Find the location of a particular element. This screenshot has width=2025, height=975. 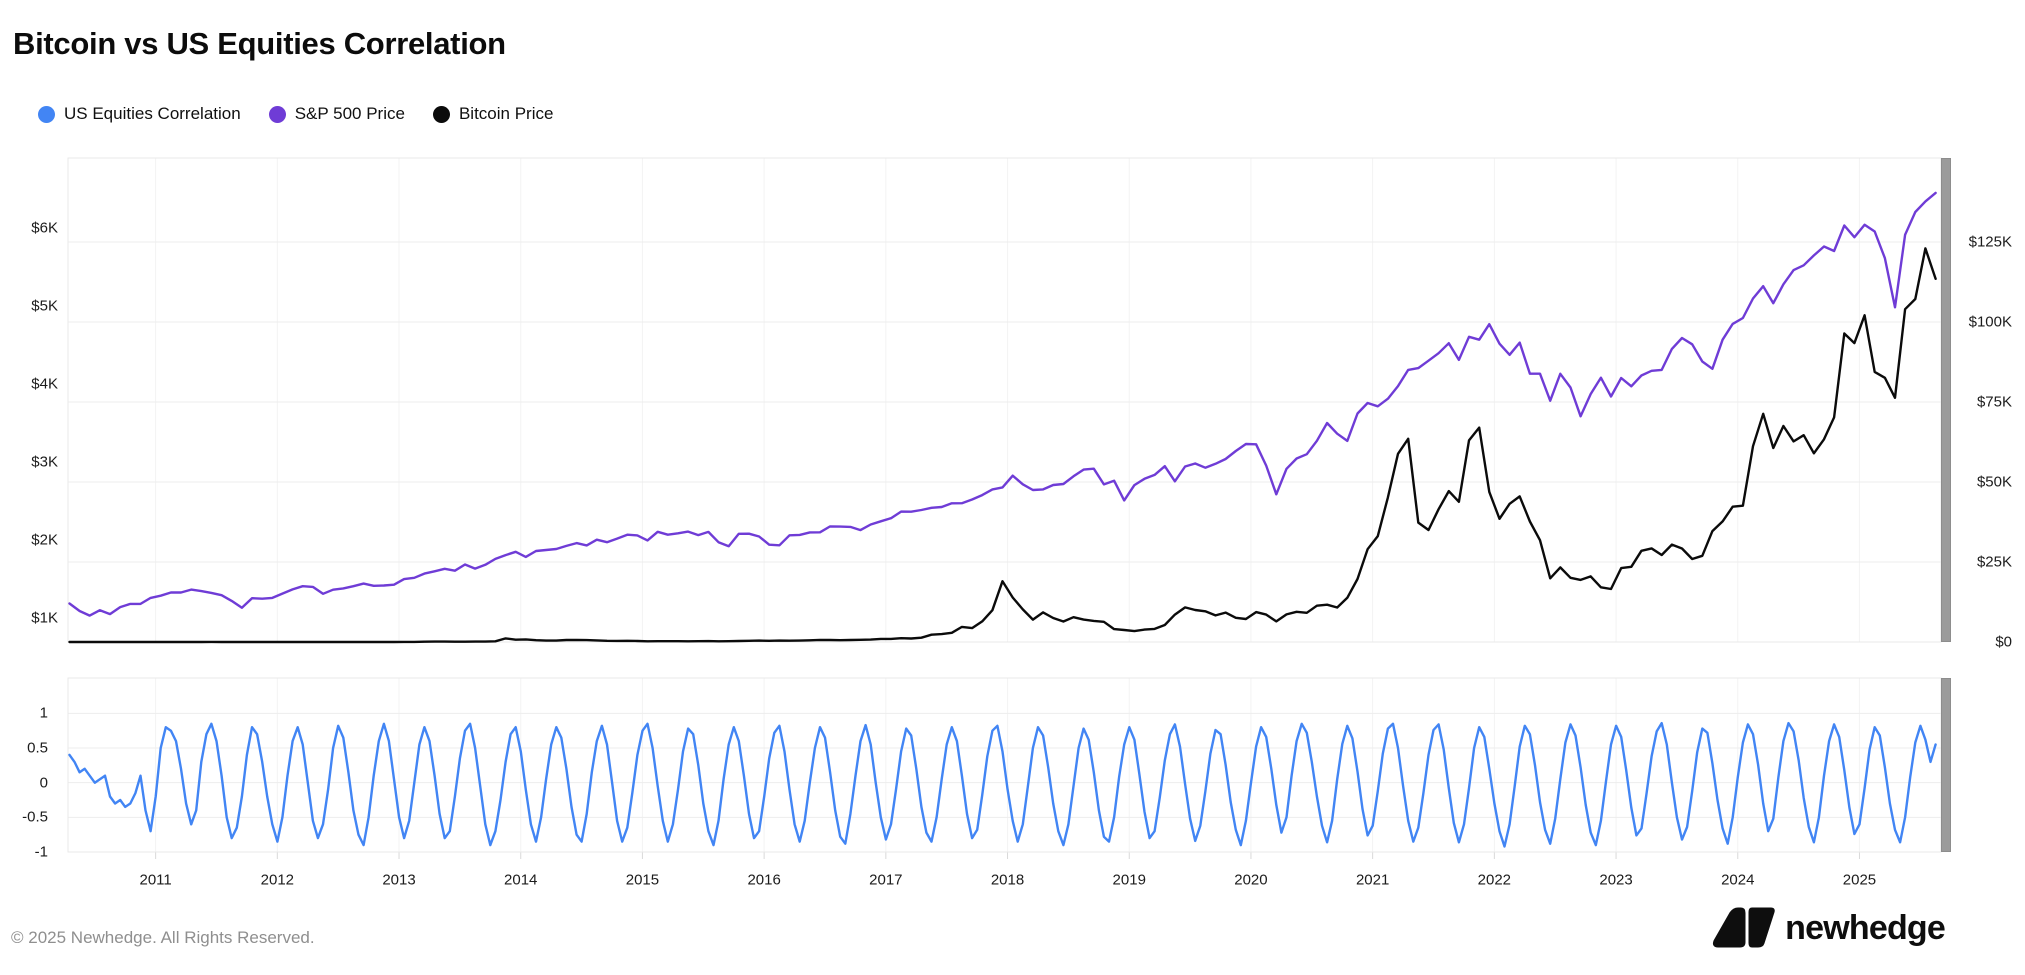

legend-item-us-equities-correlation: US Equities Correlation is located at coordinates (139, 114).